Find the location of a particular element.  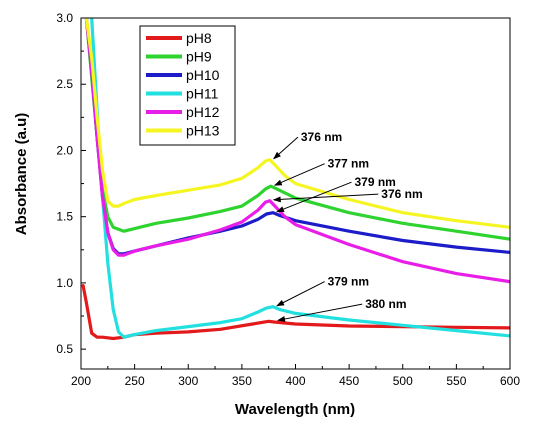

y-tick-label: 2.0 is located at coordinates (64, 150).